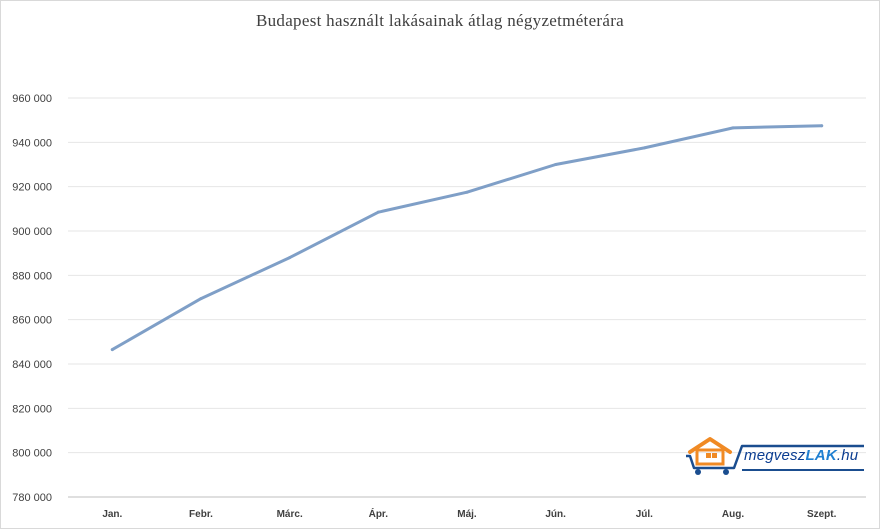 The image size is (880, 529). I want to click on logo-text-suffix: .hu, so click(847, 455).